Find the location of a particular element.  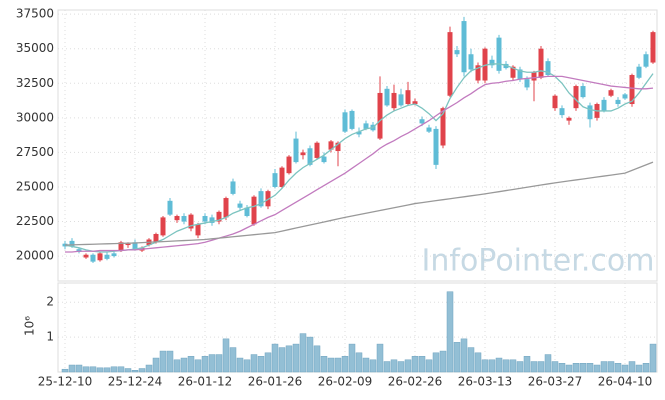

y-axis-label: 10⁶ is located at coordinates (30, 326).